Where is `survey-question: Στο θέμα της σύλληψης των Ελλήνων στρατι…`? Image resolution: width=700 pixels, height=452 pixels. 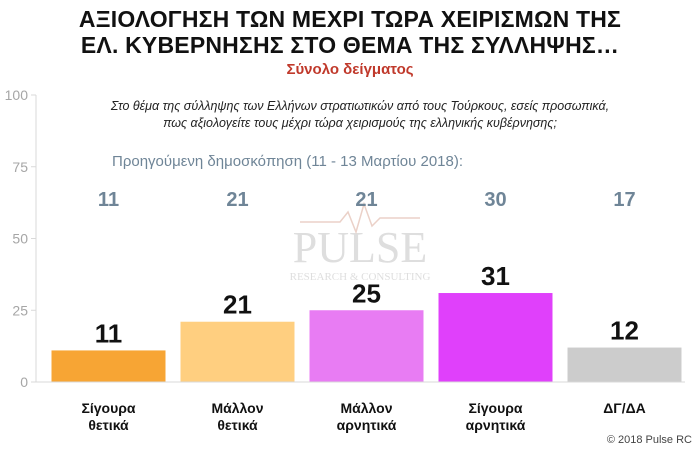 survey-question: Στο θέμα της σύλληψης των Ελλήνων στρατι… is located at coordinates (360, 115).